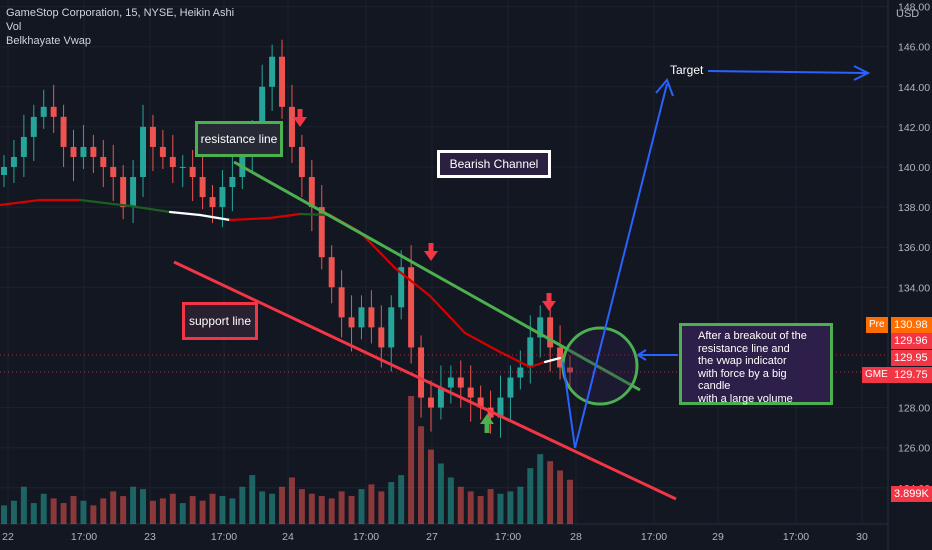 The image size is (932, 550). What do you see at coordinates (239, 139) in the screenshot?
I see `resistance-label: resistance line` at bounding box center [239, 139].